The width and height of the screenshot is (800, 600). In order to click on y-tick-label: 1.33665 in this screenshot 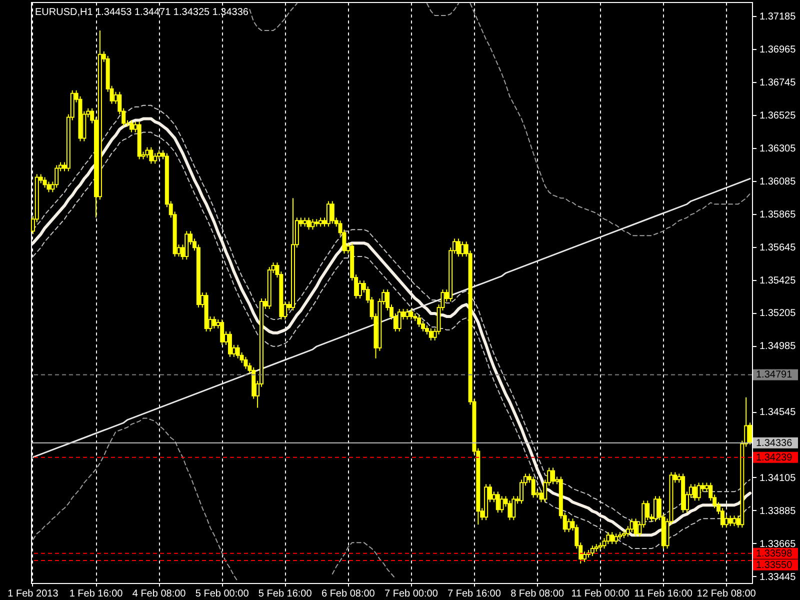, I will do `click(778, 544)`.